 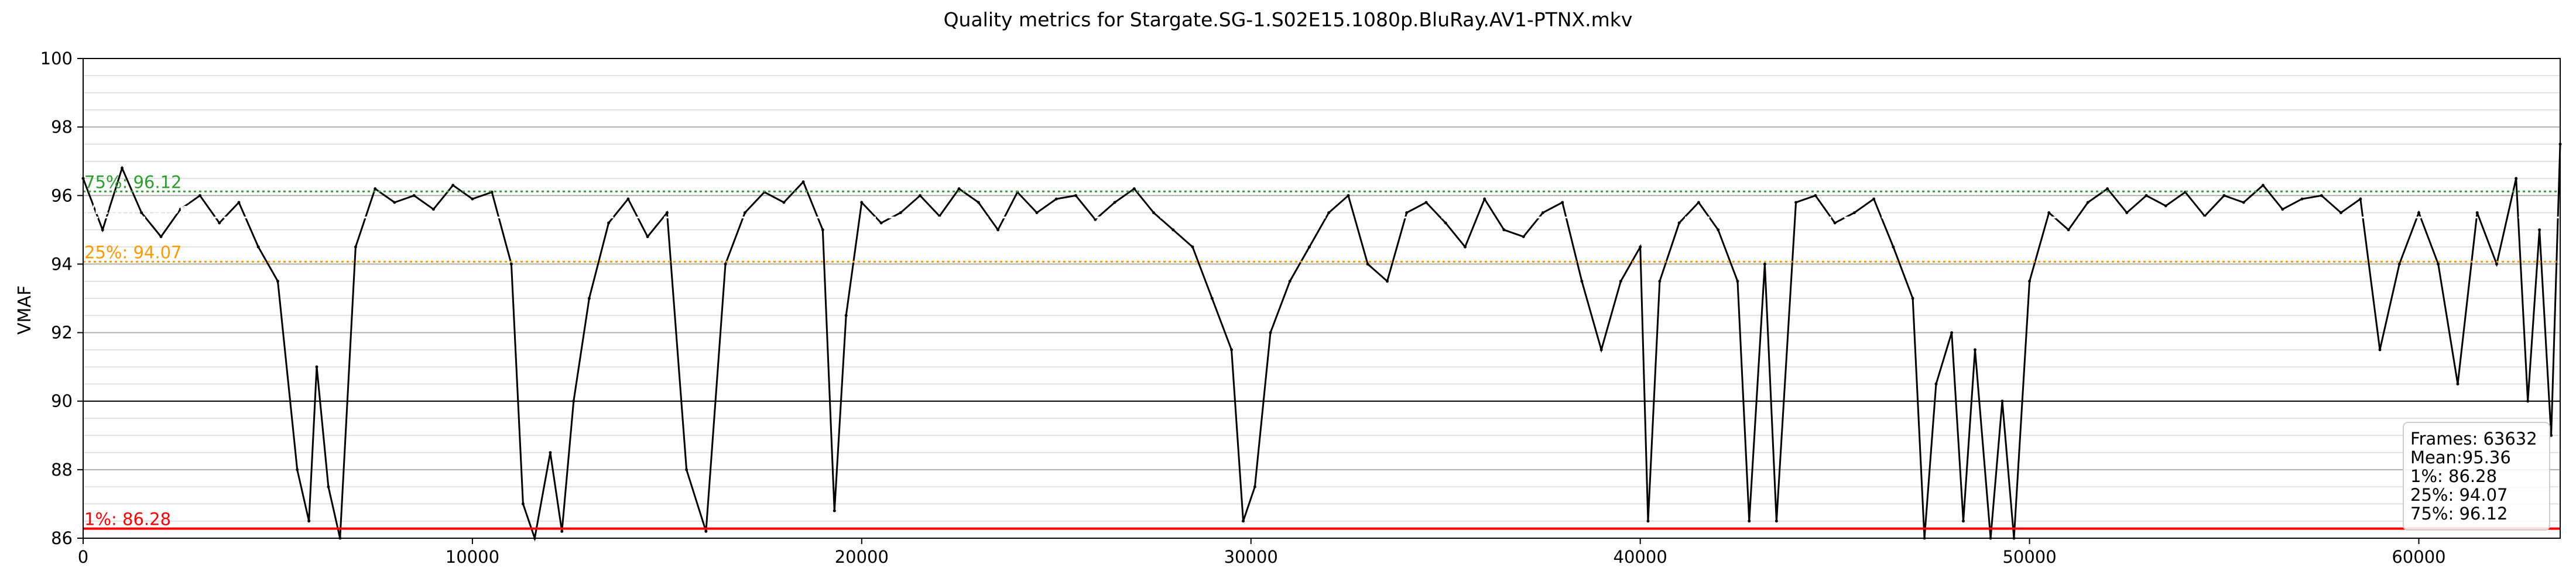 I want to click on y-tick-label: 86, so click(x=62, y=538).